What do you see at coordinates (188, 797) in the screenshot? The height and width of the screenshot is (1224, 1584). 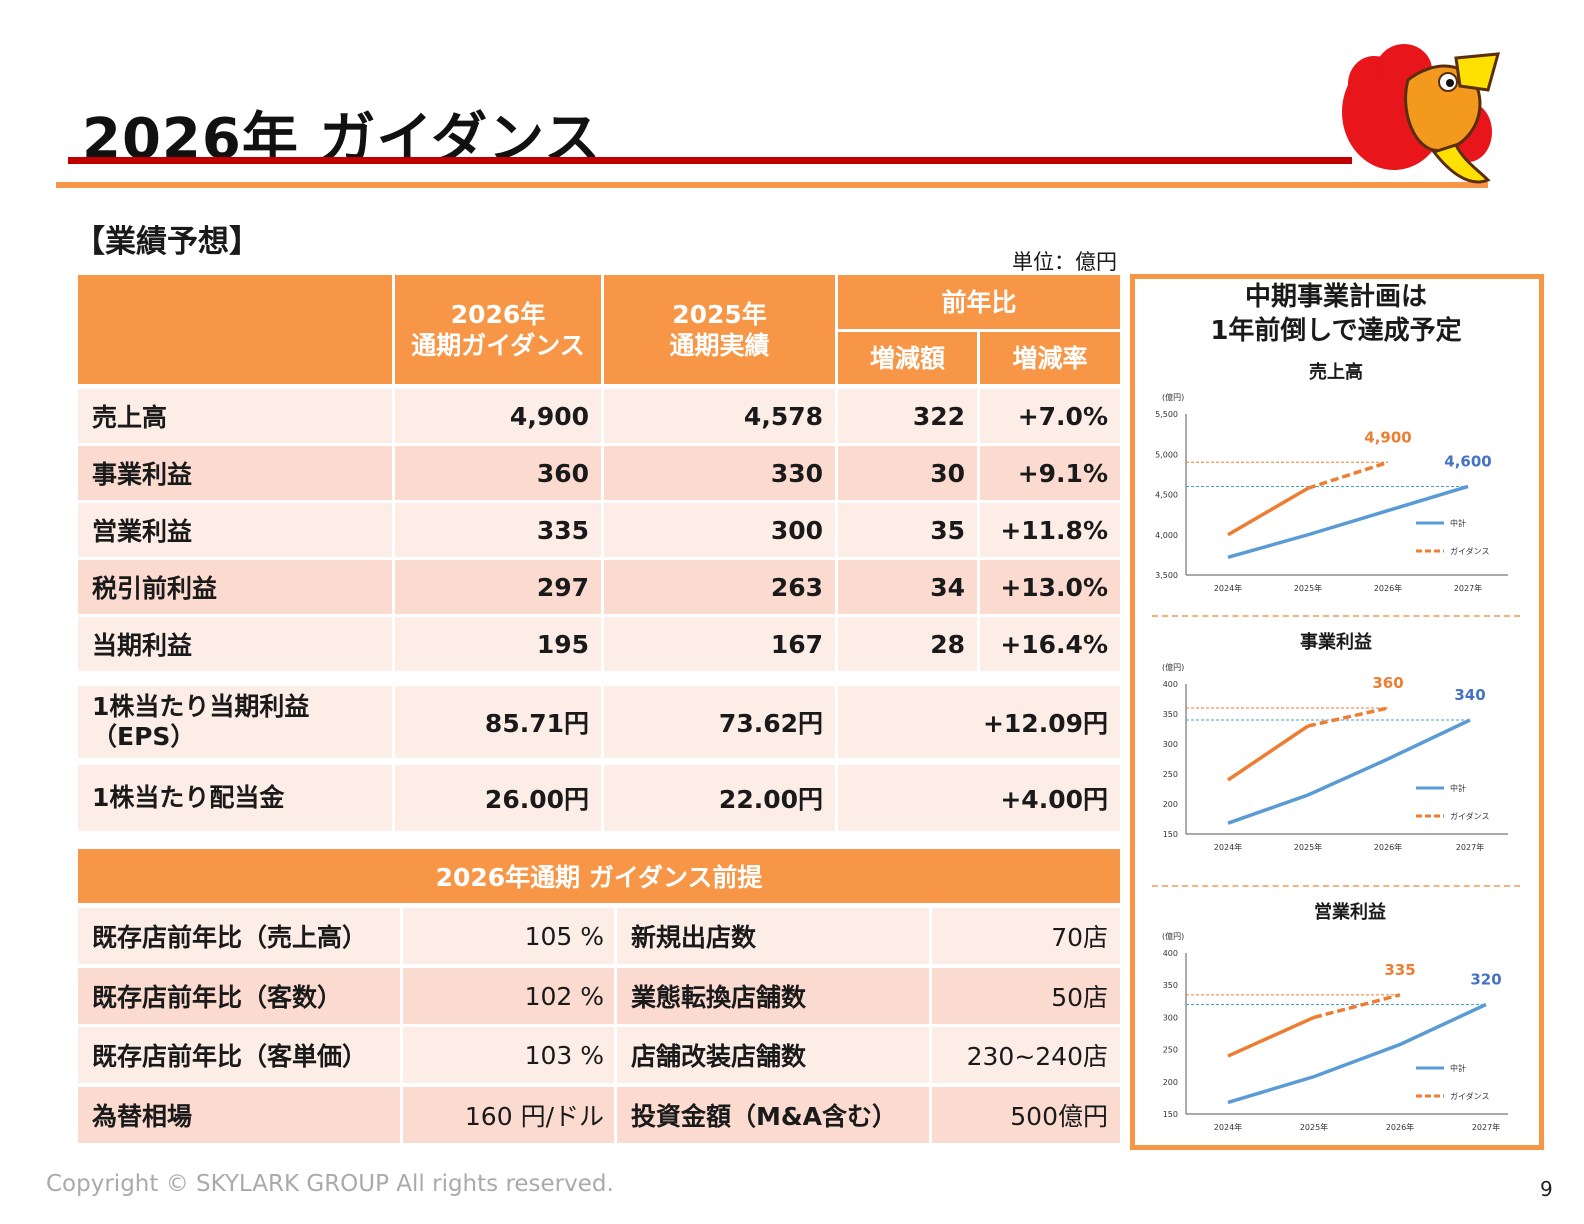 I see `per-share-label-line: 1株当たり配当金` at bounding box center [188, 797].